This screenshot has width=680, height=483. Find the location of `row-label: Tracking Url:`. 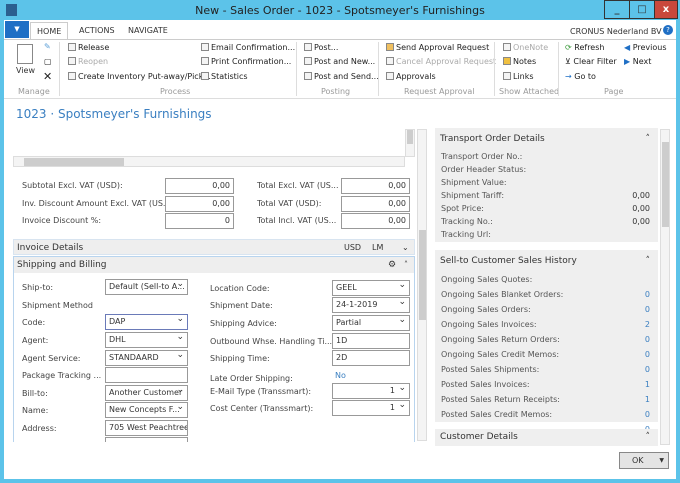

row-label: Tracking Url: is located at coordinates (466, 234).